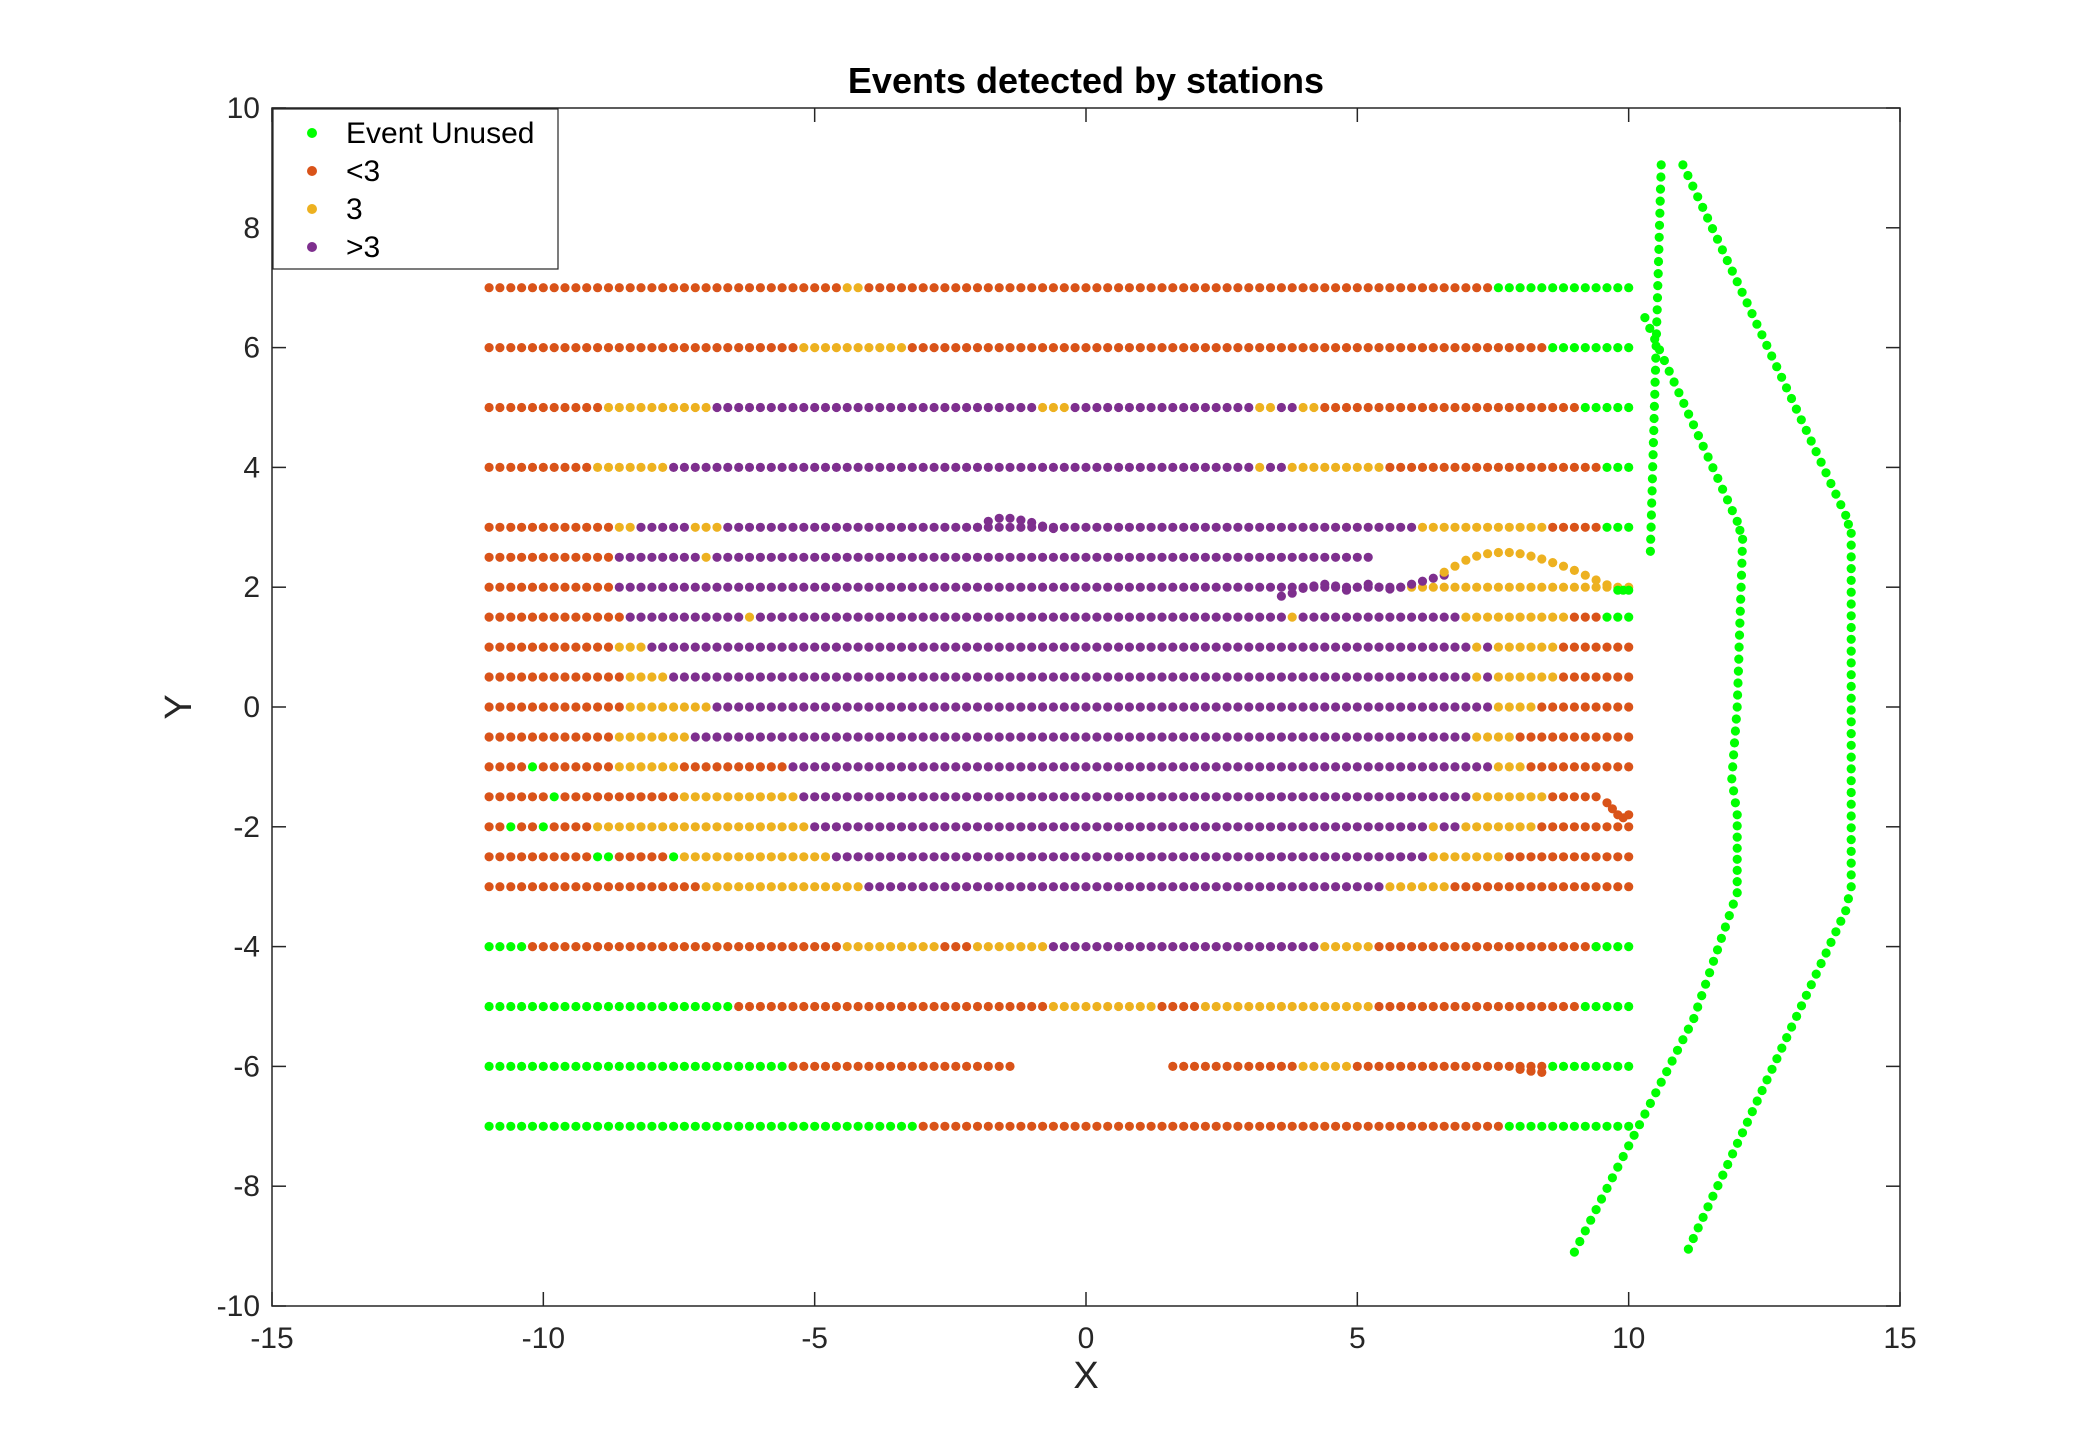 The image size is (2084, 1444). I want to click on legend-label-eq3: 3, so click(354, 209).